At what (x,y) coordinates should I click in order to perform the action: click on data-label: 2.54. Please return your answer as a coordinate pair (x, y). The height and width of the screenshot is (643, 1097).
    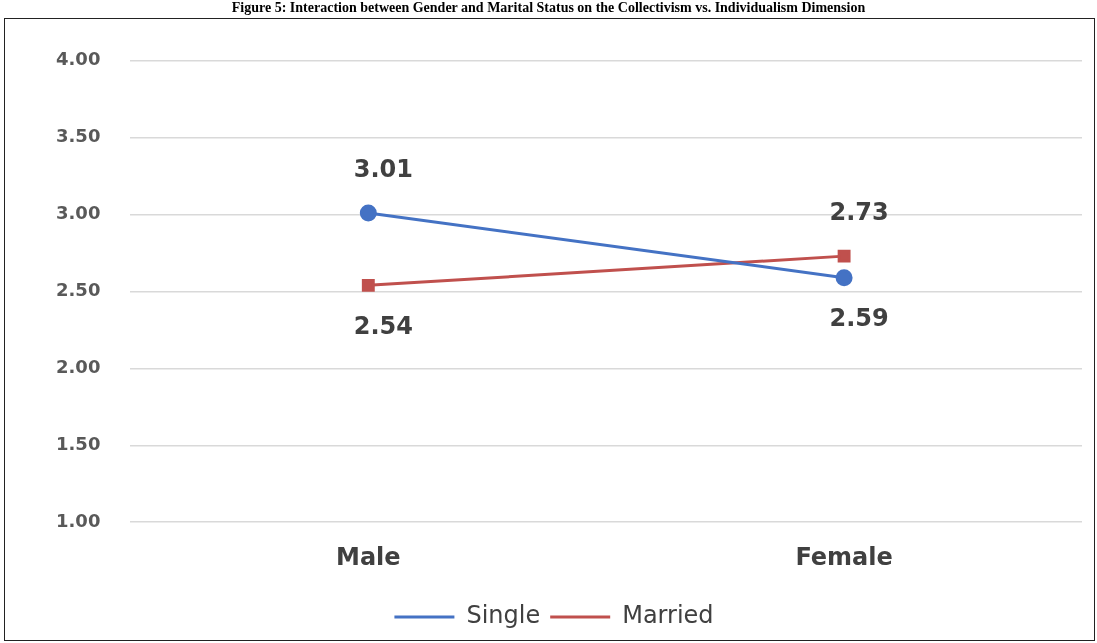
    Looking at the image, I should click on (383, 325).